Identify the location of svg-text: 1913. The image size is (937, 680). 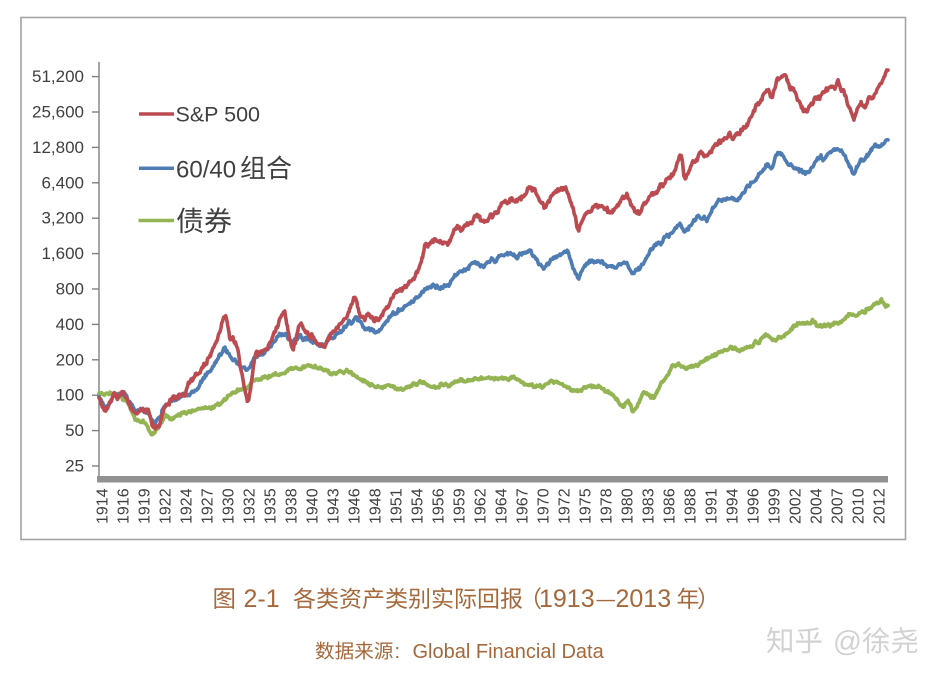
(567, 599).